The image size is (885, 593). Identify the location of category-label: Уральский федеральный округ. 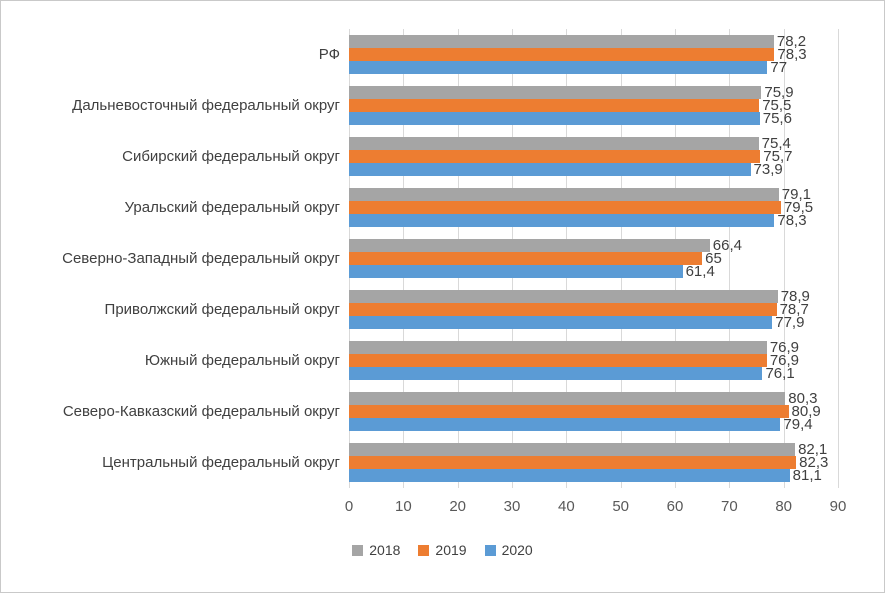
(232, 207).